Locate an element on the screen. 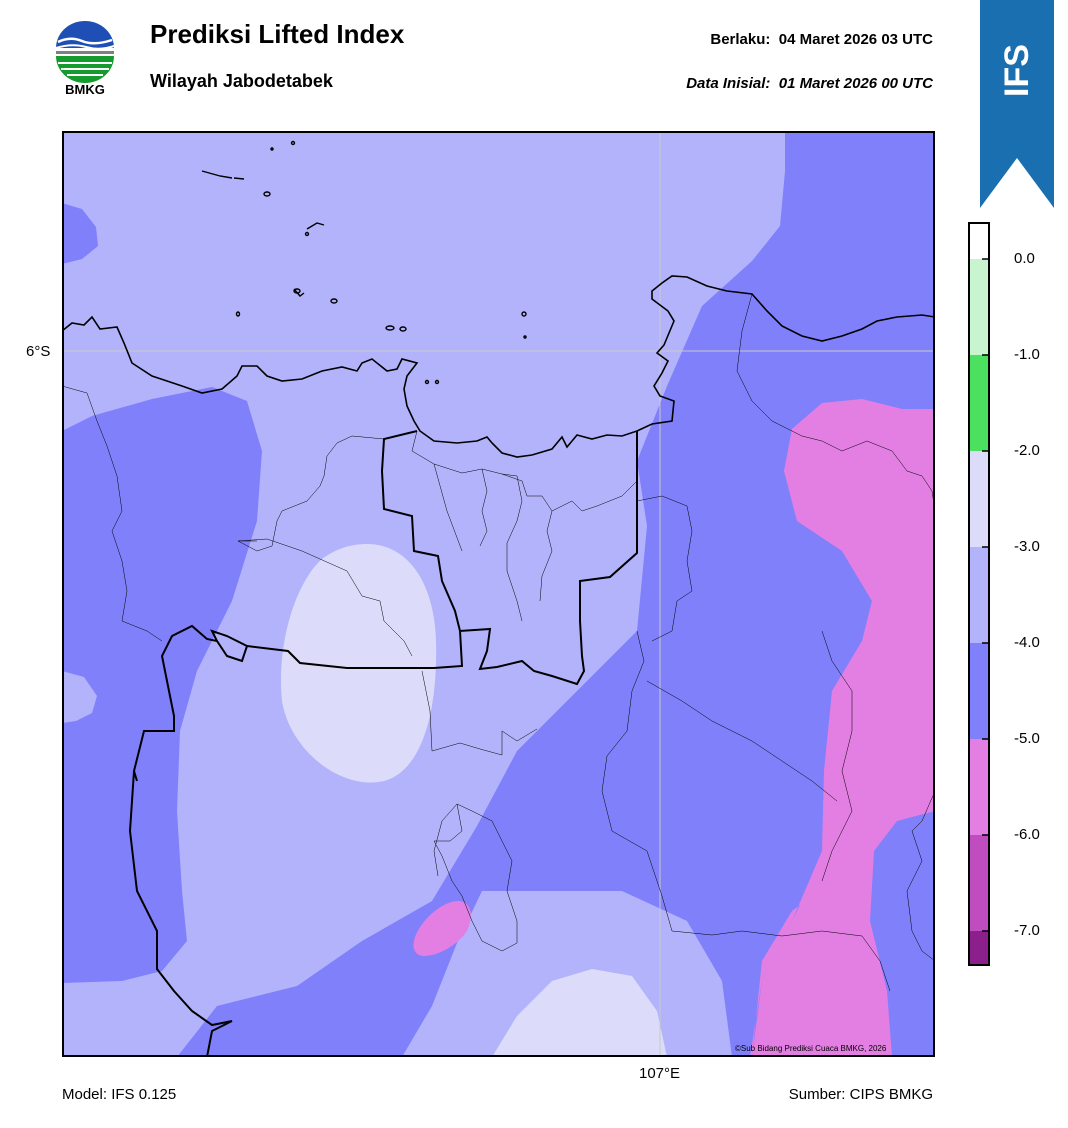  contour-band-5-6-blob is located at coordinates (442, 928).